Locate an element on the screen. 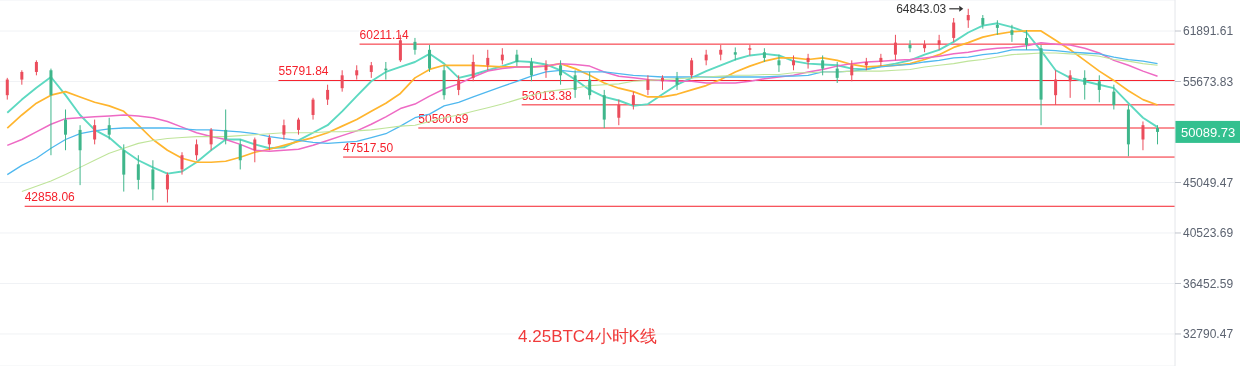 Image resolution: width=1240 pixels, height=366 pixels. text: 4.25BTC4小时K线 is located at coordinates (587, 337).